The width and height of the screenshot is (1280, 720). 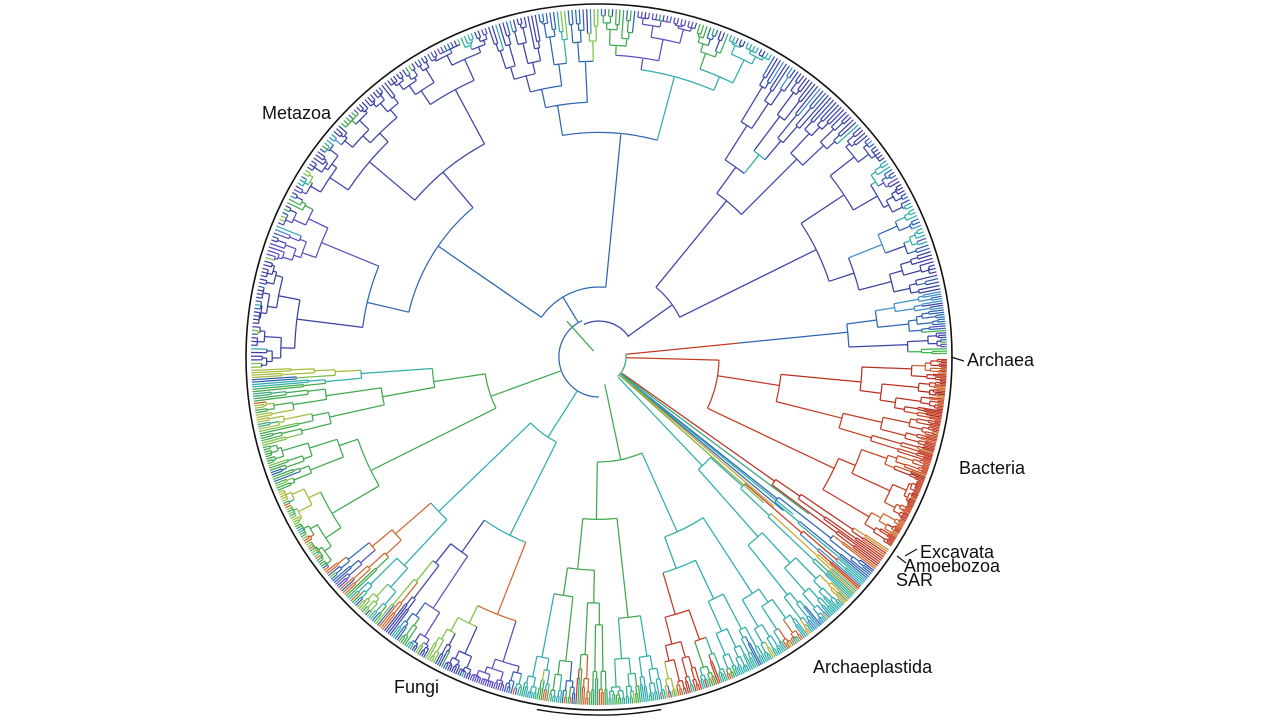 I want to click on clade-label-archaea: Archaea, so click(x=1001, y=360).